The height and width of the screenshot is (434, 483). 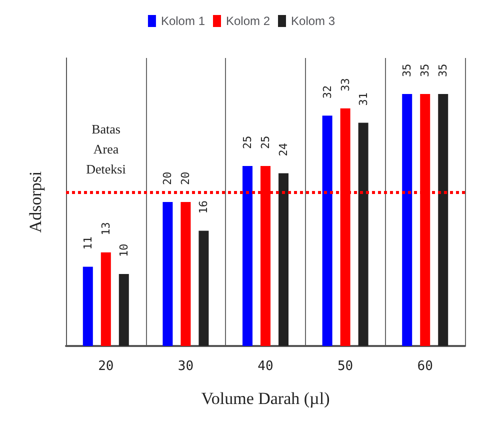 I want to click on legend-label: Kolom 3, so click(x=313, y=21).